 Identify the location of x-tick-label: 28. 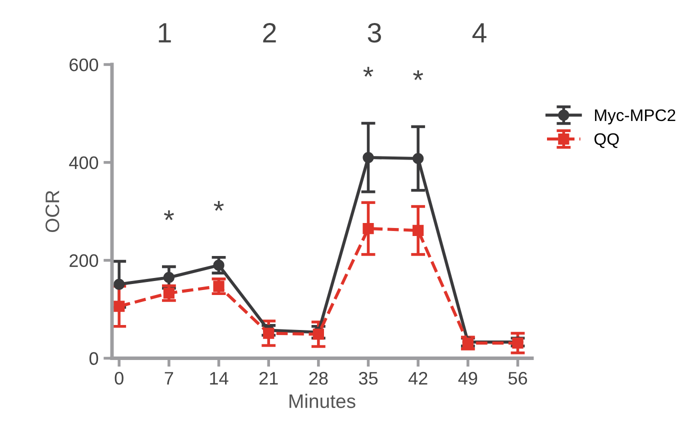
(318, 378).